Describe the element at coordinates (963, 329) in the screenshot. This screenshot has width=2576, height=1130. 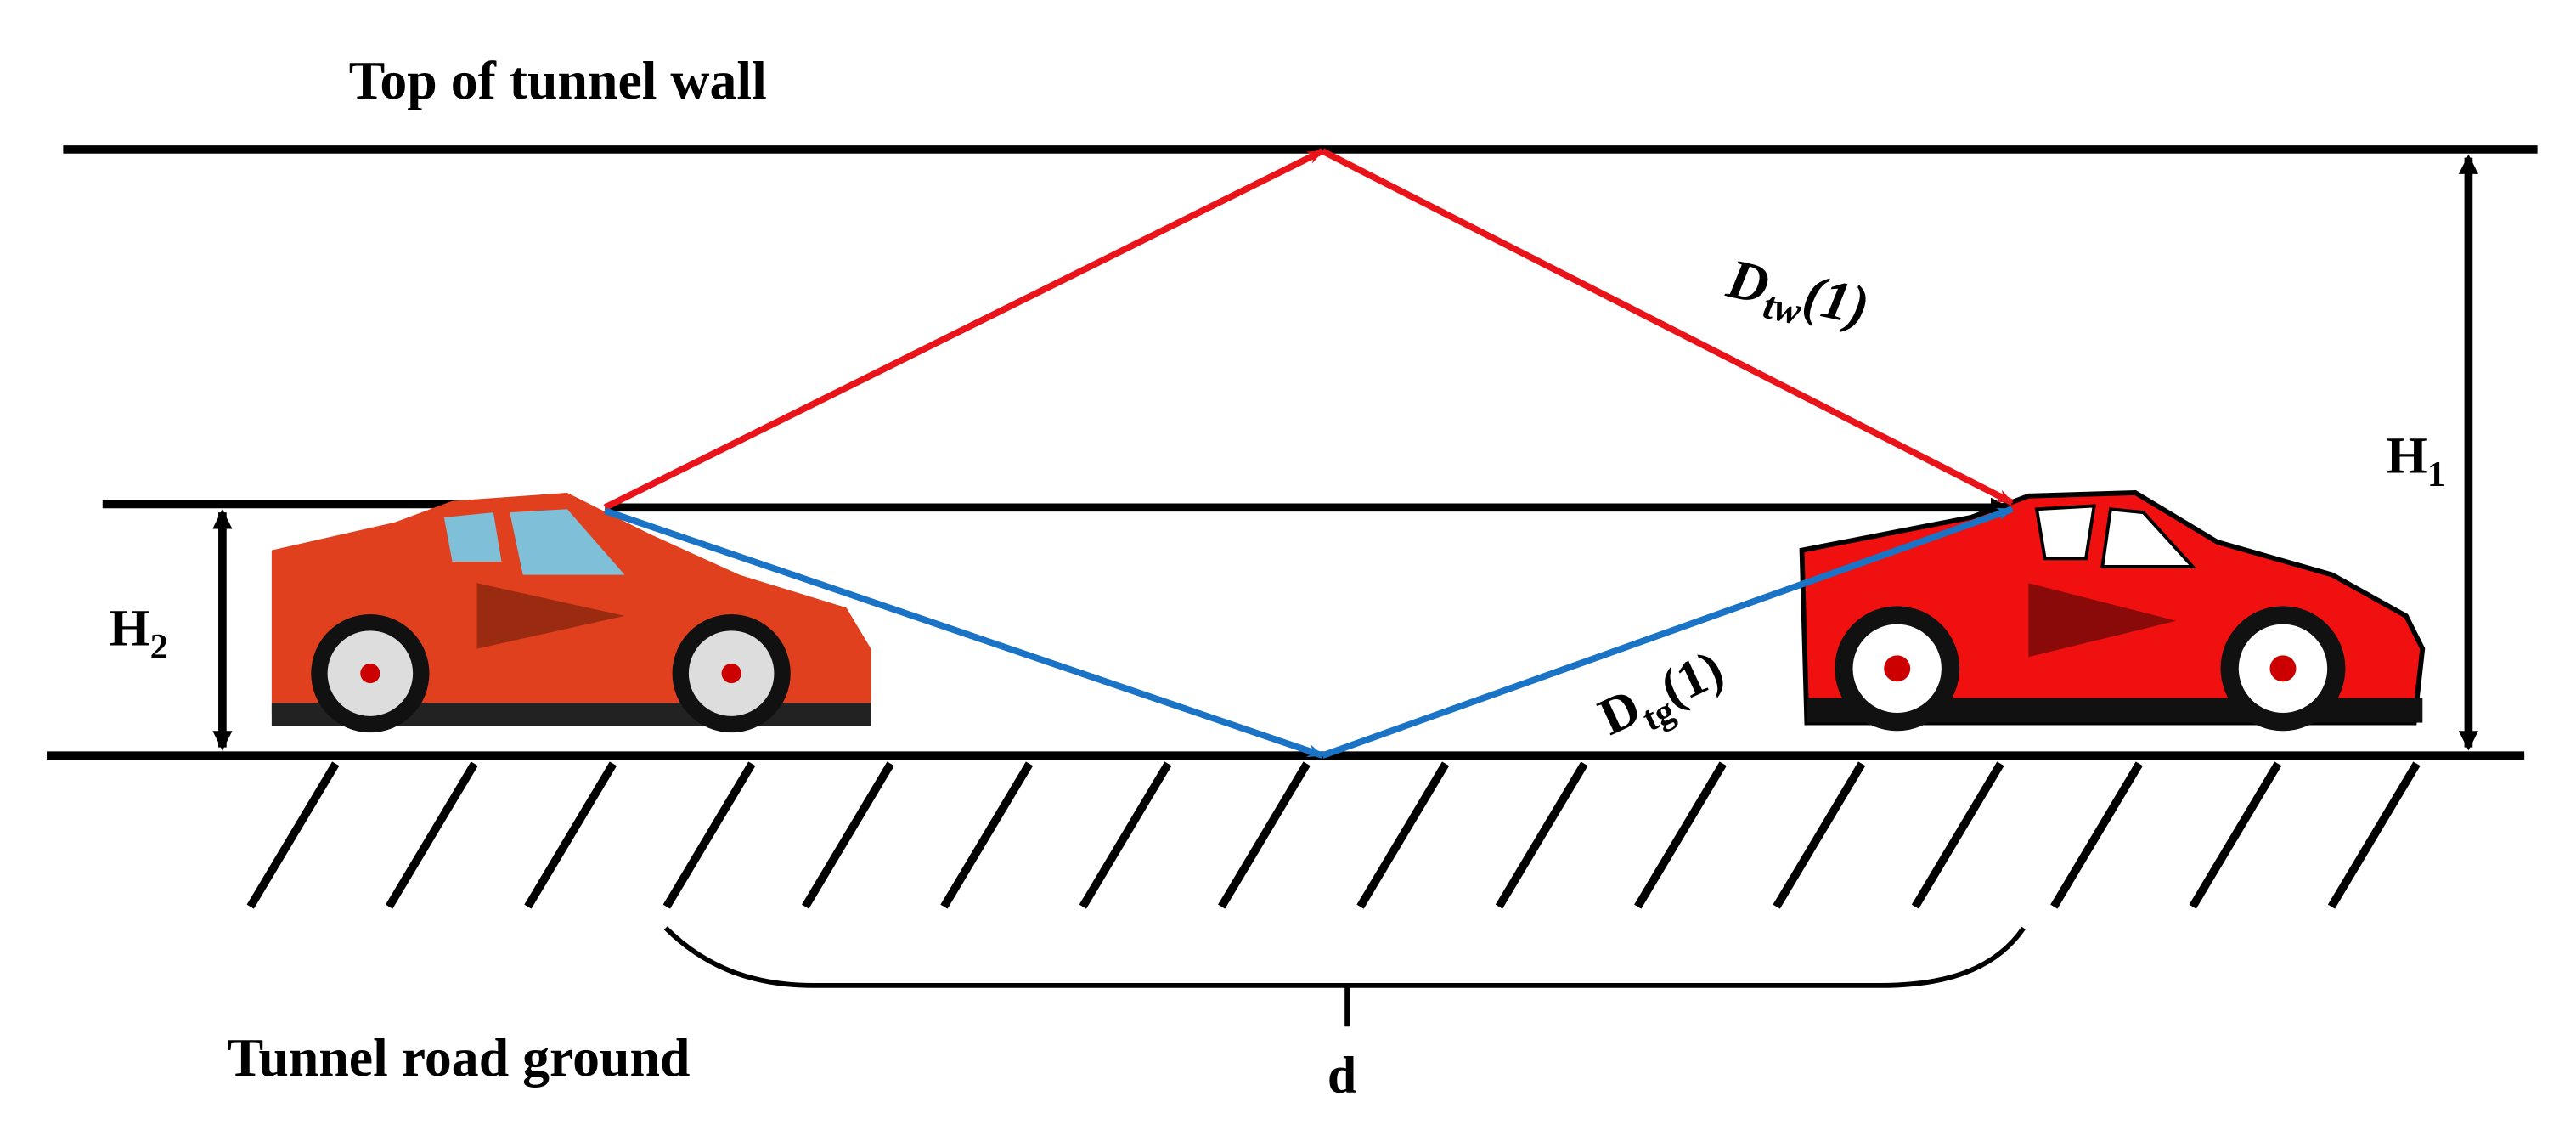
I see `wall-ray-in` at that location.